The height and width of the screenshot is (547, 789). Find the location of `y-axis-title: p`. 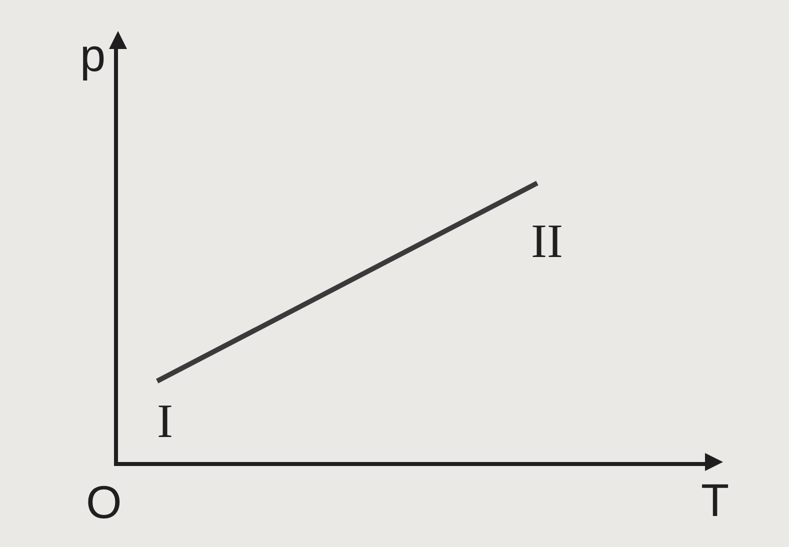

y-axis-title: p is located at coordinates (93, 55).